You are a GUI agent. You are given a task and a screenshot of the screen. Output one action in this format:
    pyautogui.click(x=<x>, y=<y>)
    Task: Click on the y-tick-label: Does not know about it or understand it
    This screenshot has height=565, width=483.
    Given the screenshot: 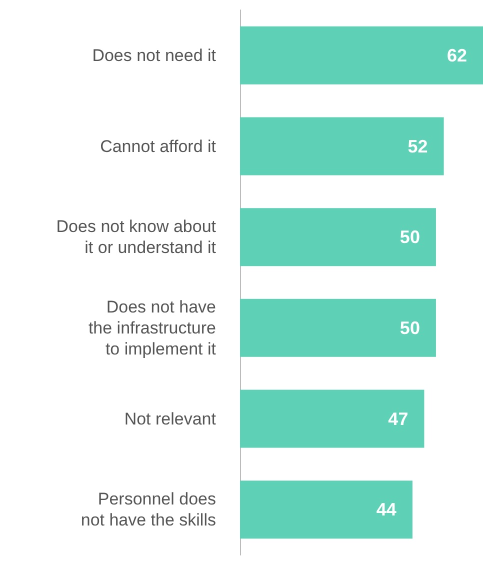 What is the action you would take?
    pyautogui.click(x=136, y=237)
    